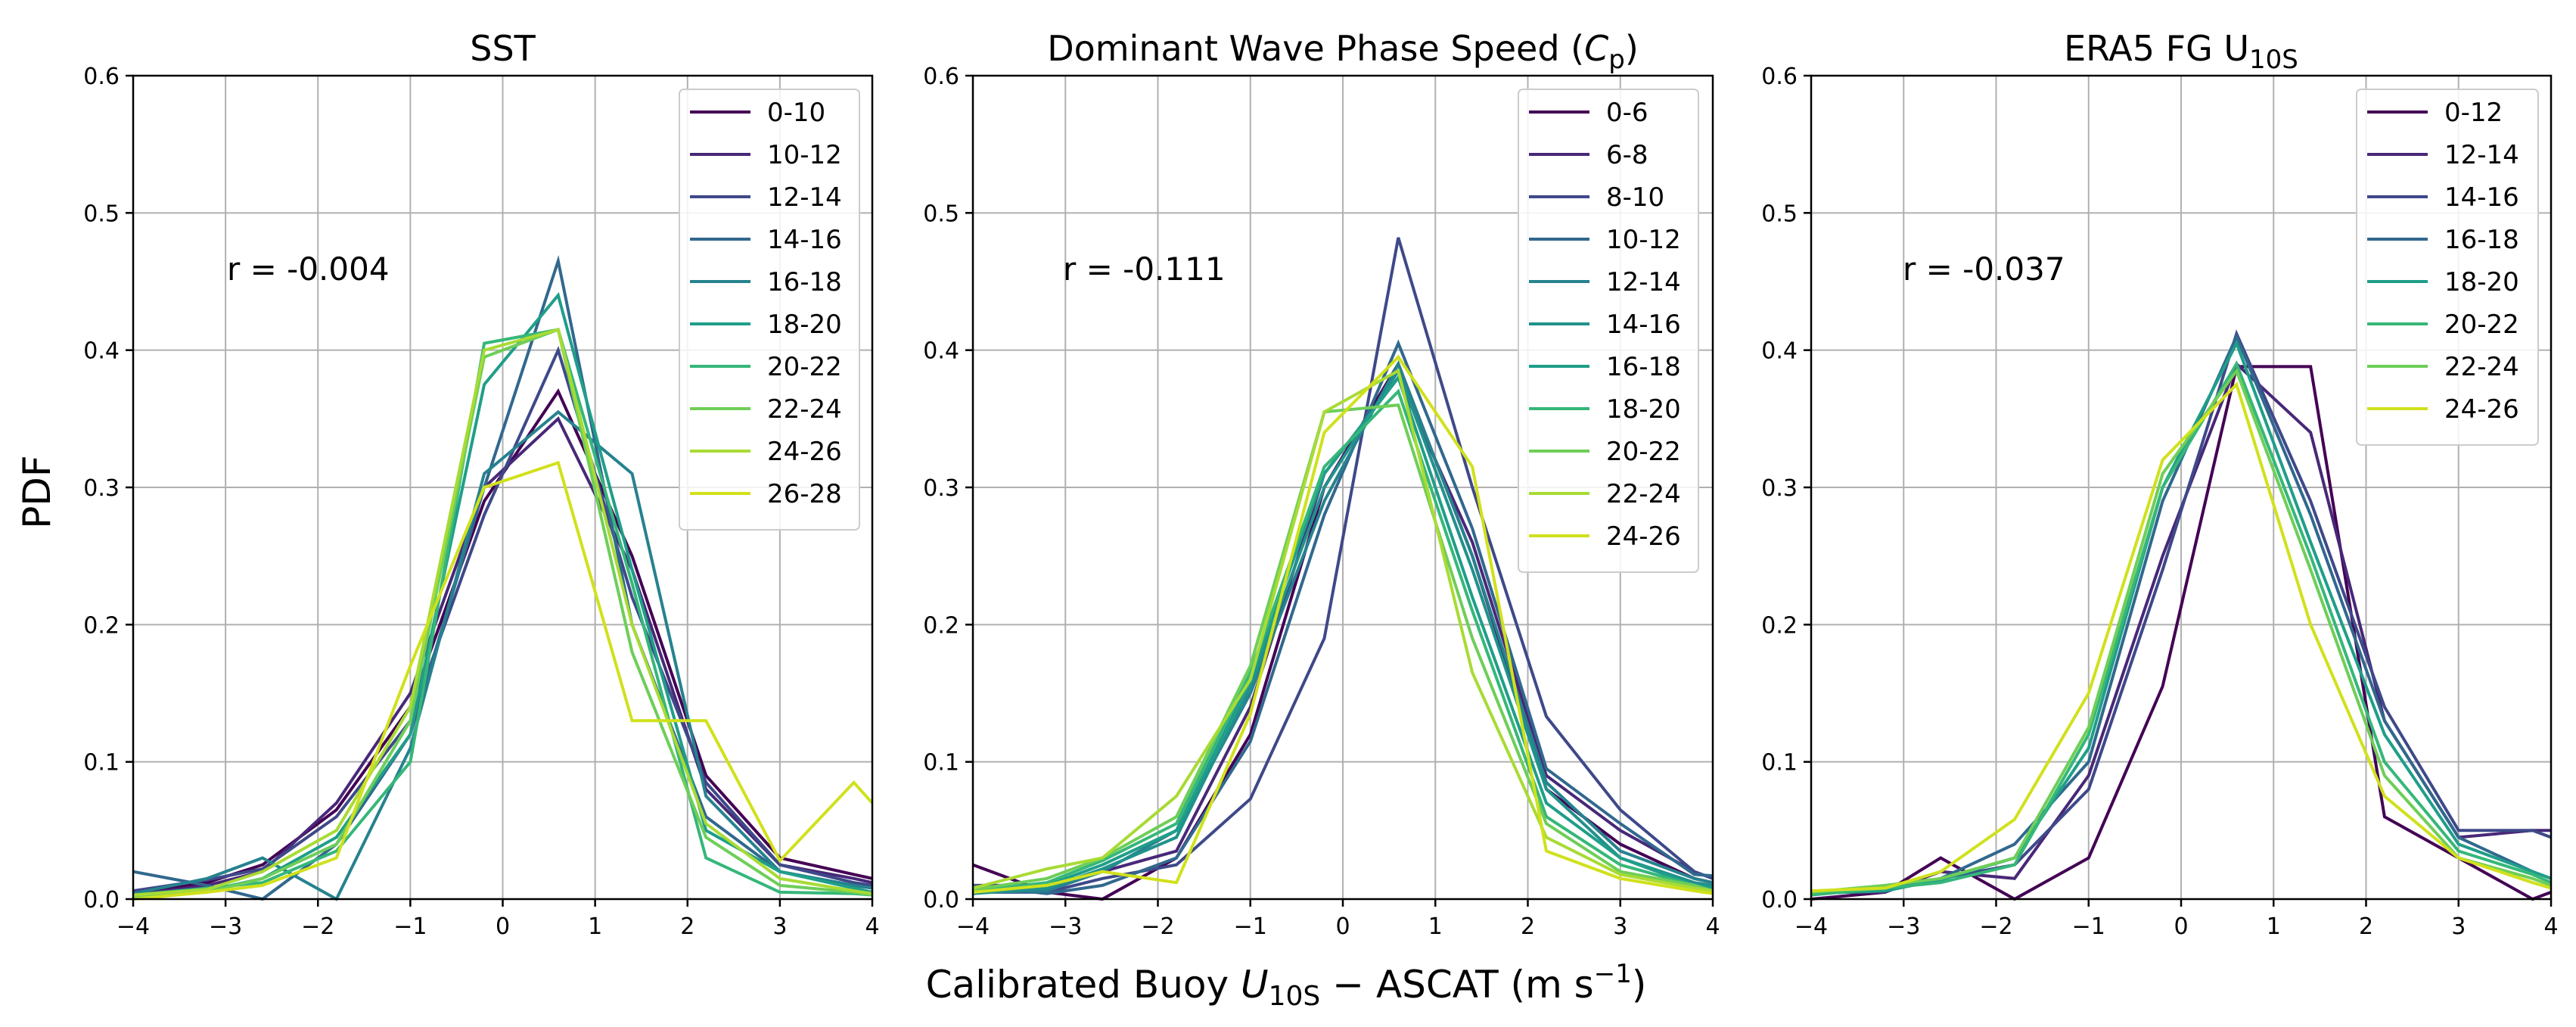 The image size is (2576, 1027). What do you see at coordinates (503, 48) in the screenshot?
I see `panel-title: SST` at bounding box center [503, 48].